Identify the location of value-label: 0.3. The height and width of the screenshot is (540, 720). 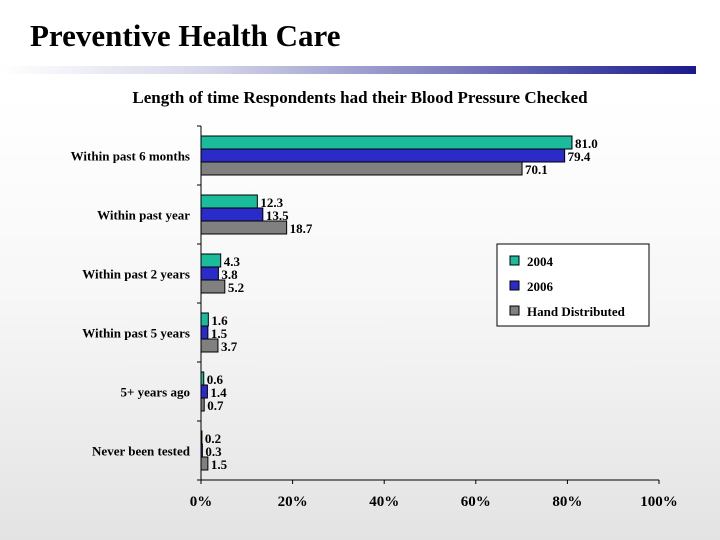
(213, 451).